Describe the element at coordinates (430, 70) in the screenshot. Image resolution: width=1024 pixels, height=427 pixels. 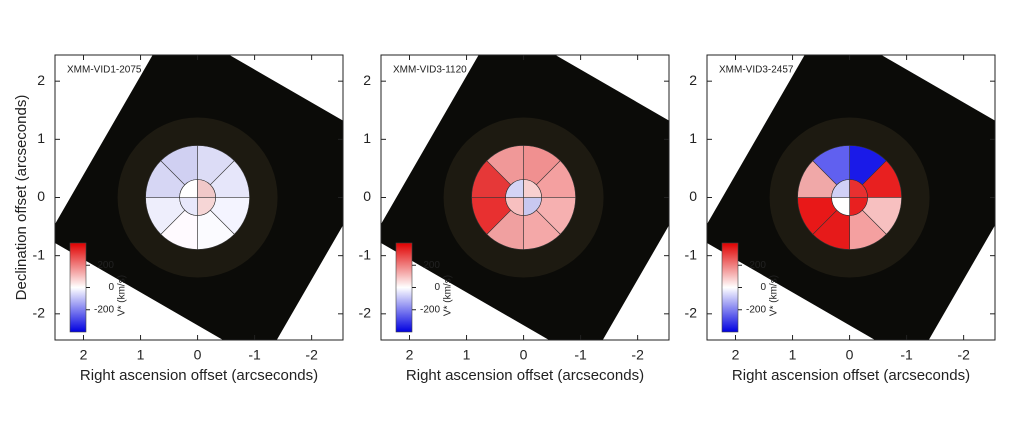
I see `panel-title: XMM-VID3-1120` at that location.